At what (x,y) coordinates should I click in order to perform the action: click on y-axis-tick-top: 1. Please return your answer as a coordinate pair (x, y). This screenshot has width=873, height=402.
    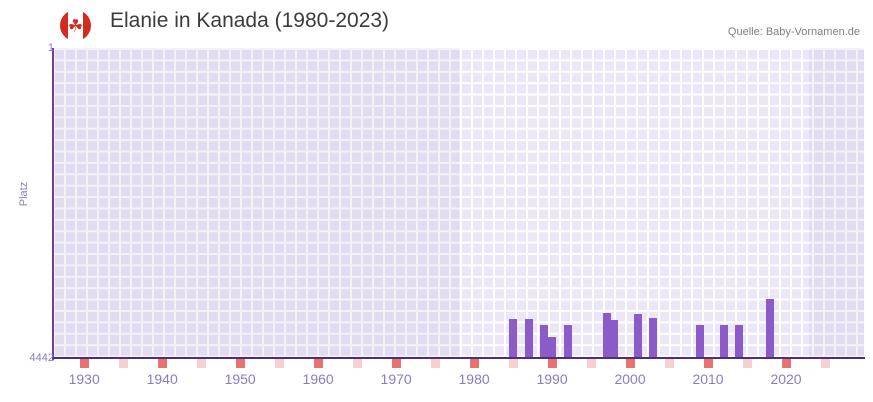
    Looking at the image, I should click on (50, 48).